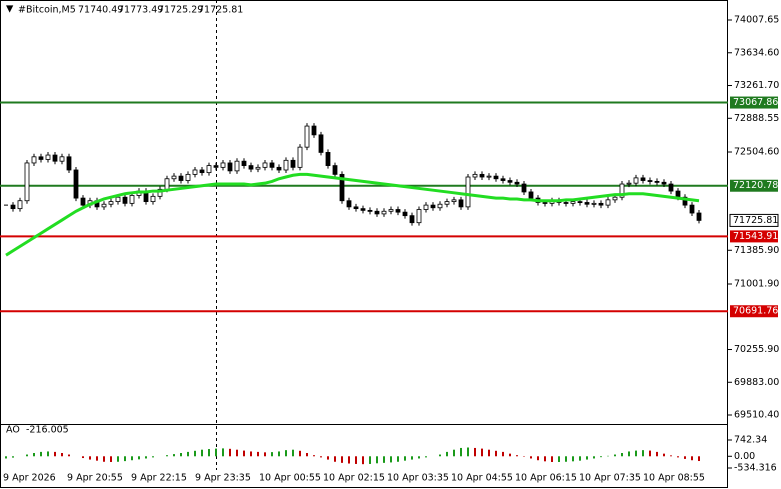  I want to click on y-tick-label: 73261.70, so click(756, 85).